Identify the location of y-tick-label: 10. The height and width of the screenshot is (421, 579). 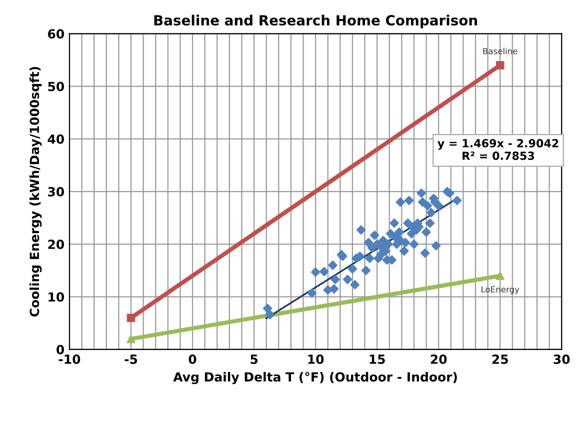
(56, 297).